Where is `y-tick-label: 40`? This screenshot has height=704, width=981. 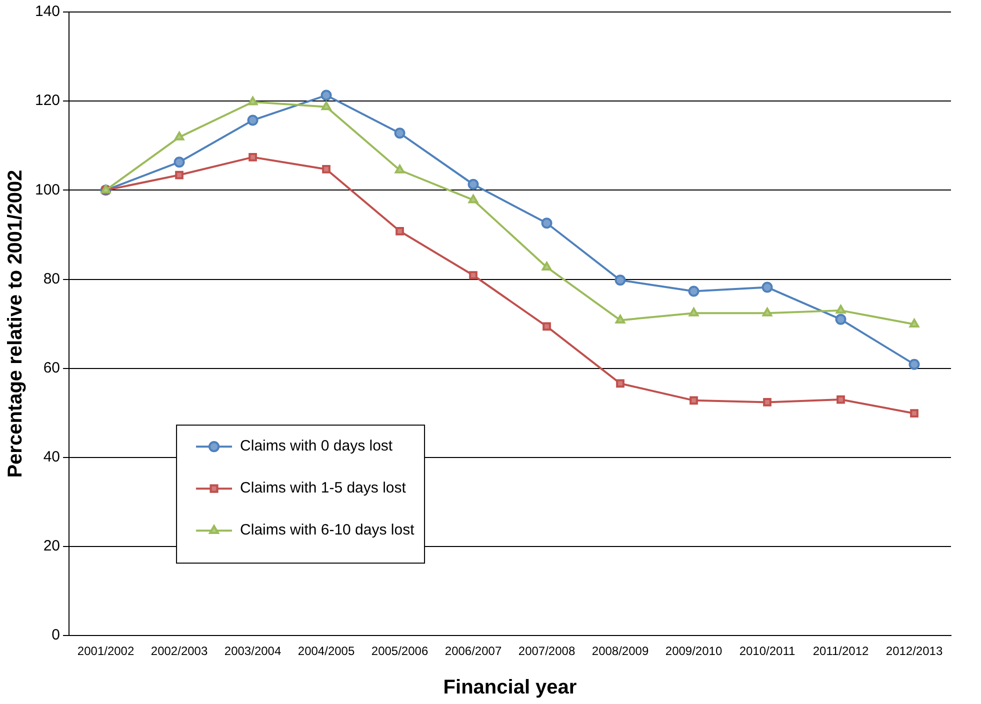
y-tick-label: 40 is located at coordinates (51, 457).